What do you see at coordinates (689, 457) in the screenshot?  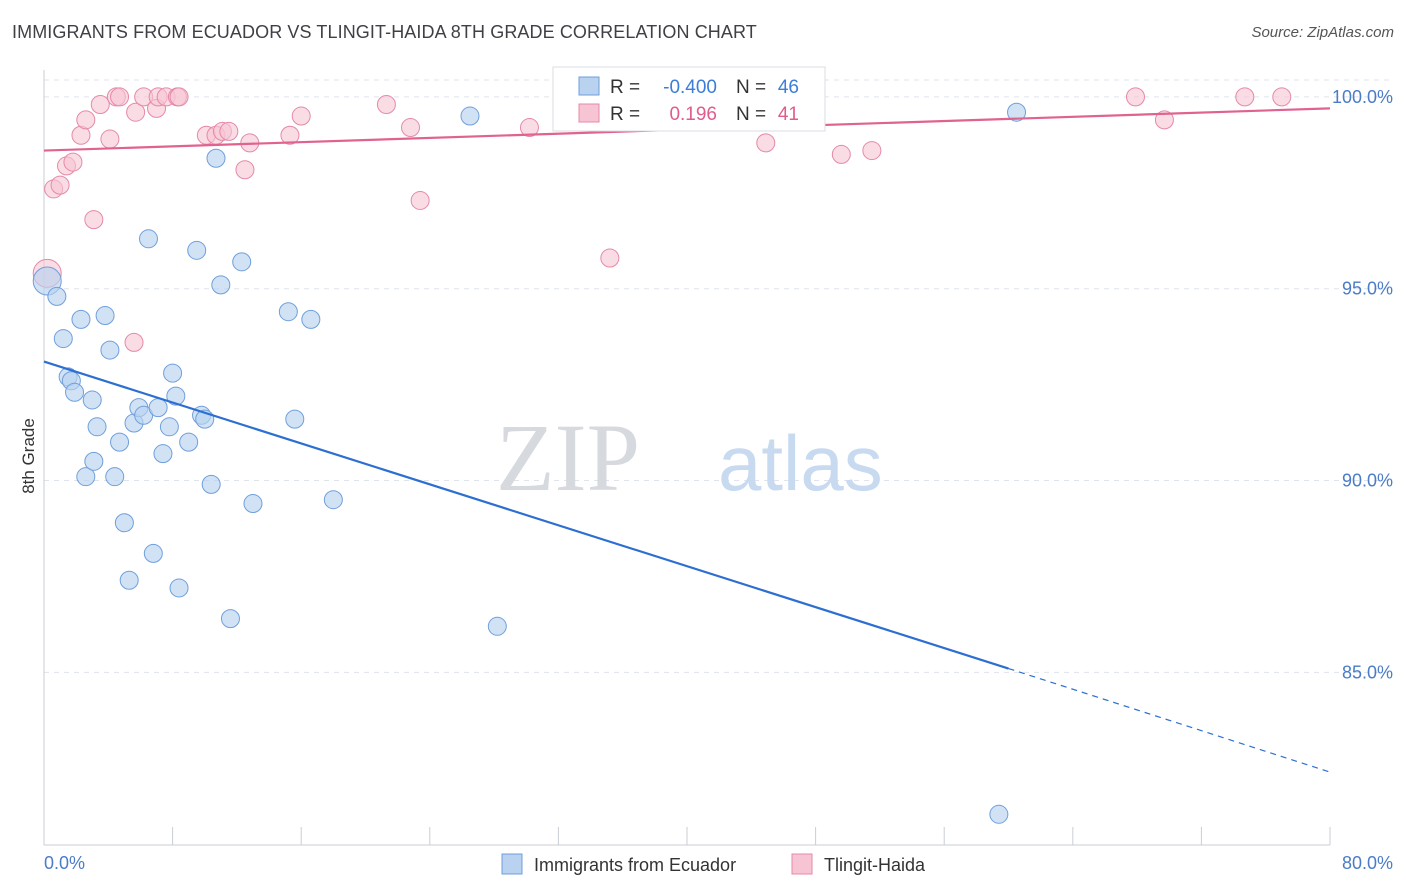 I see `watermark: ZIP atlas` at bounding box center [689, 457].